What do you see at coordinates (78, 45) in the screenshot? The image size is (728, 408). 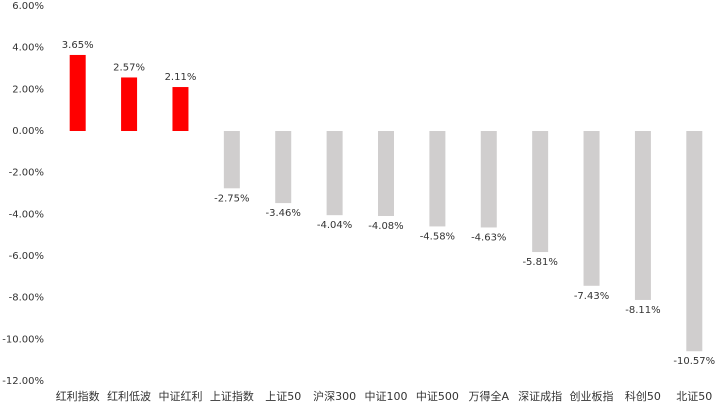 I see `value-label: 3.65%` at bounding box center [78, 45].